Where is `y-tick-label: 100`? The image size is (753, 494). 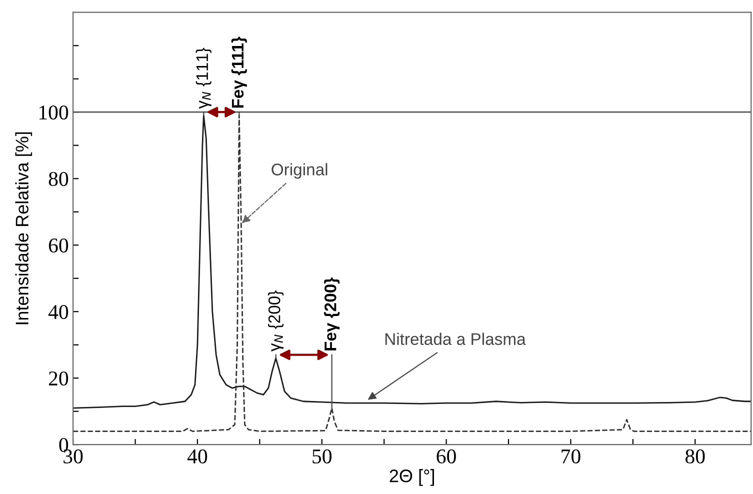 y-tick-label: 100 is located at coordinates (53, 112).